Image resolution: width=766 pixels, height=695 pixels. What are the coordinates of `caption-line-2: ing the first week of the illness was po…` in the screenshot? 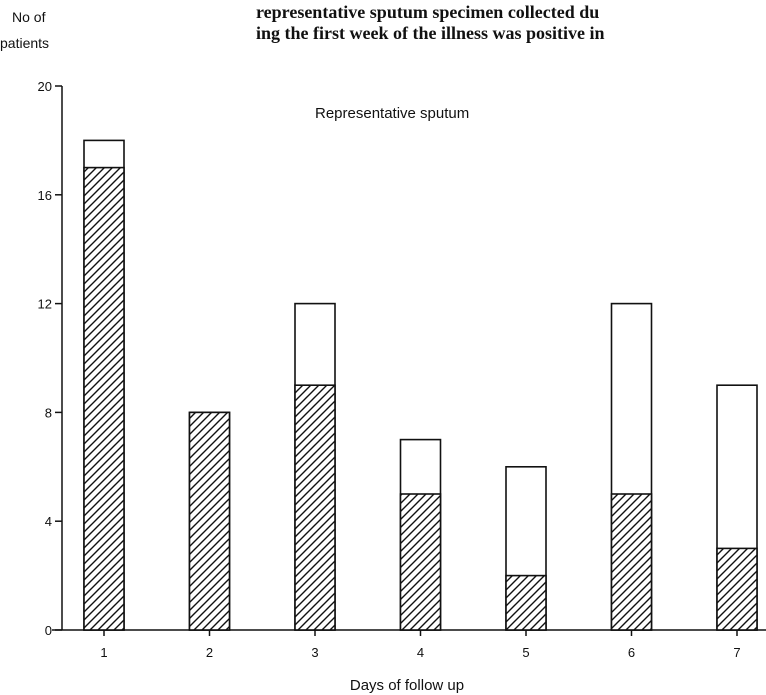 It's located at (430, 33).